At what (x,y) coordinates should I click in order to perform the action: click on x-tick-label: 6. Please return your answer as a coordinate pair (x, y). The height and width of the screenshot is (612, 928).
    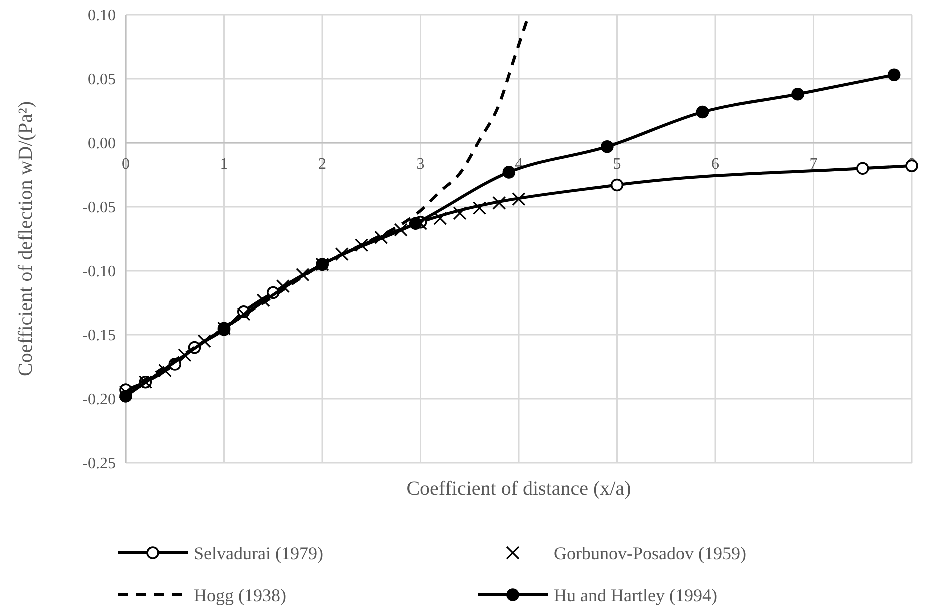
    Looking at the image, I should click on (716, 164).